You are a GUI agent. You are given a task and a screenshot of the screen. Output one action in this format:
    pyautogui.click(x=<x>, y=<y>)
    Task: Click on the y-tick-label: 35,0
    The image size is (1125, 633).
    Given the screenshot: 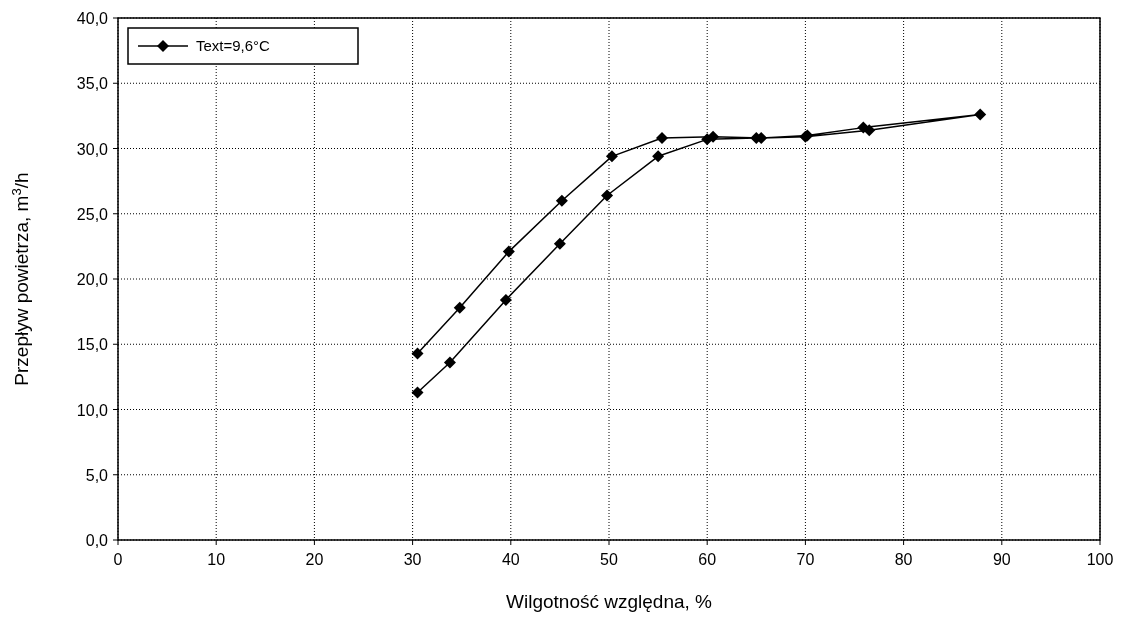 What is the action you would take?
    pyautogui.click(x=92, y=84)
    